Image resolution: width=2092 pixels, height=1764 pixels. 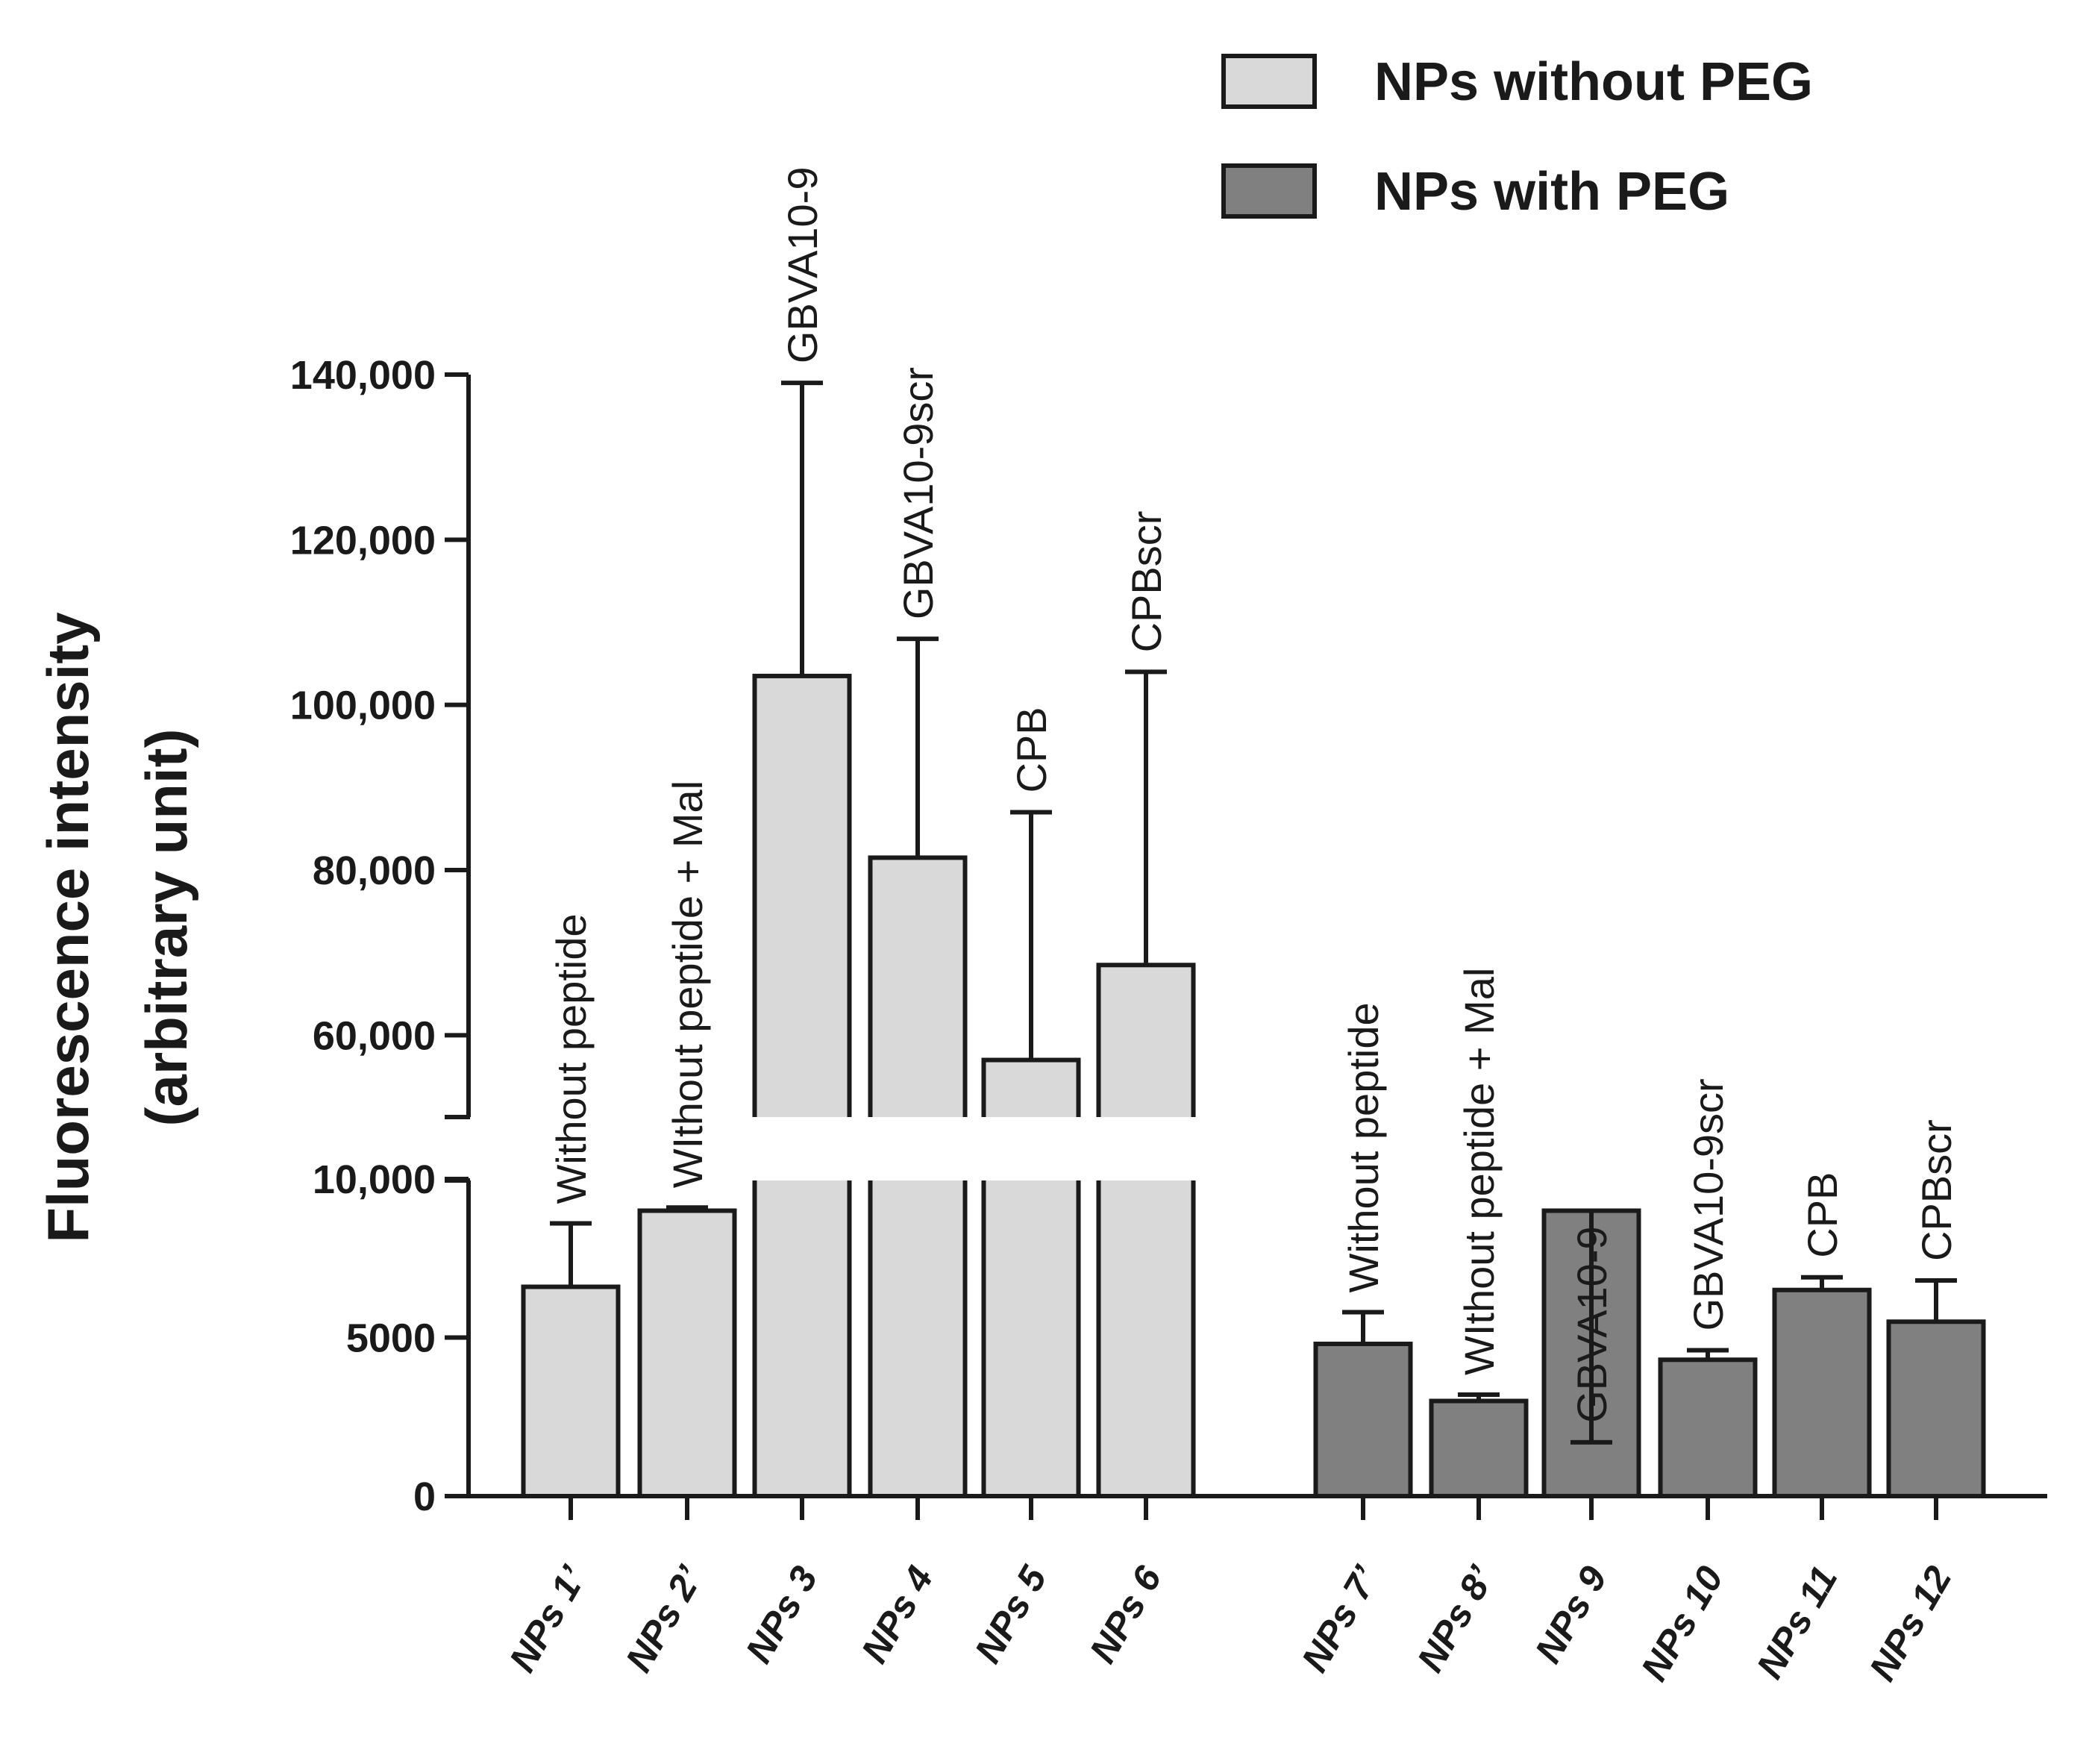 I want to click on x-tick-label: NPs 4, so click(x=898, y=1615).